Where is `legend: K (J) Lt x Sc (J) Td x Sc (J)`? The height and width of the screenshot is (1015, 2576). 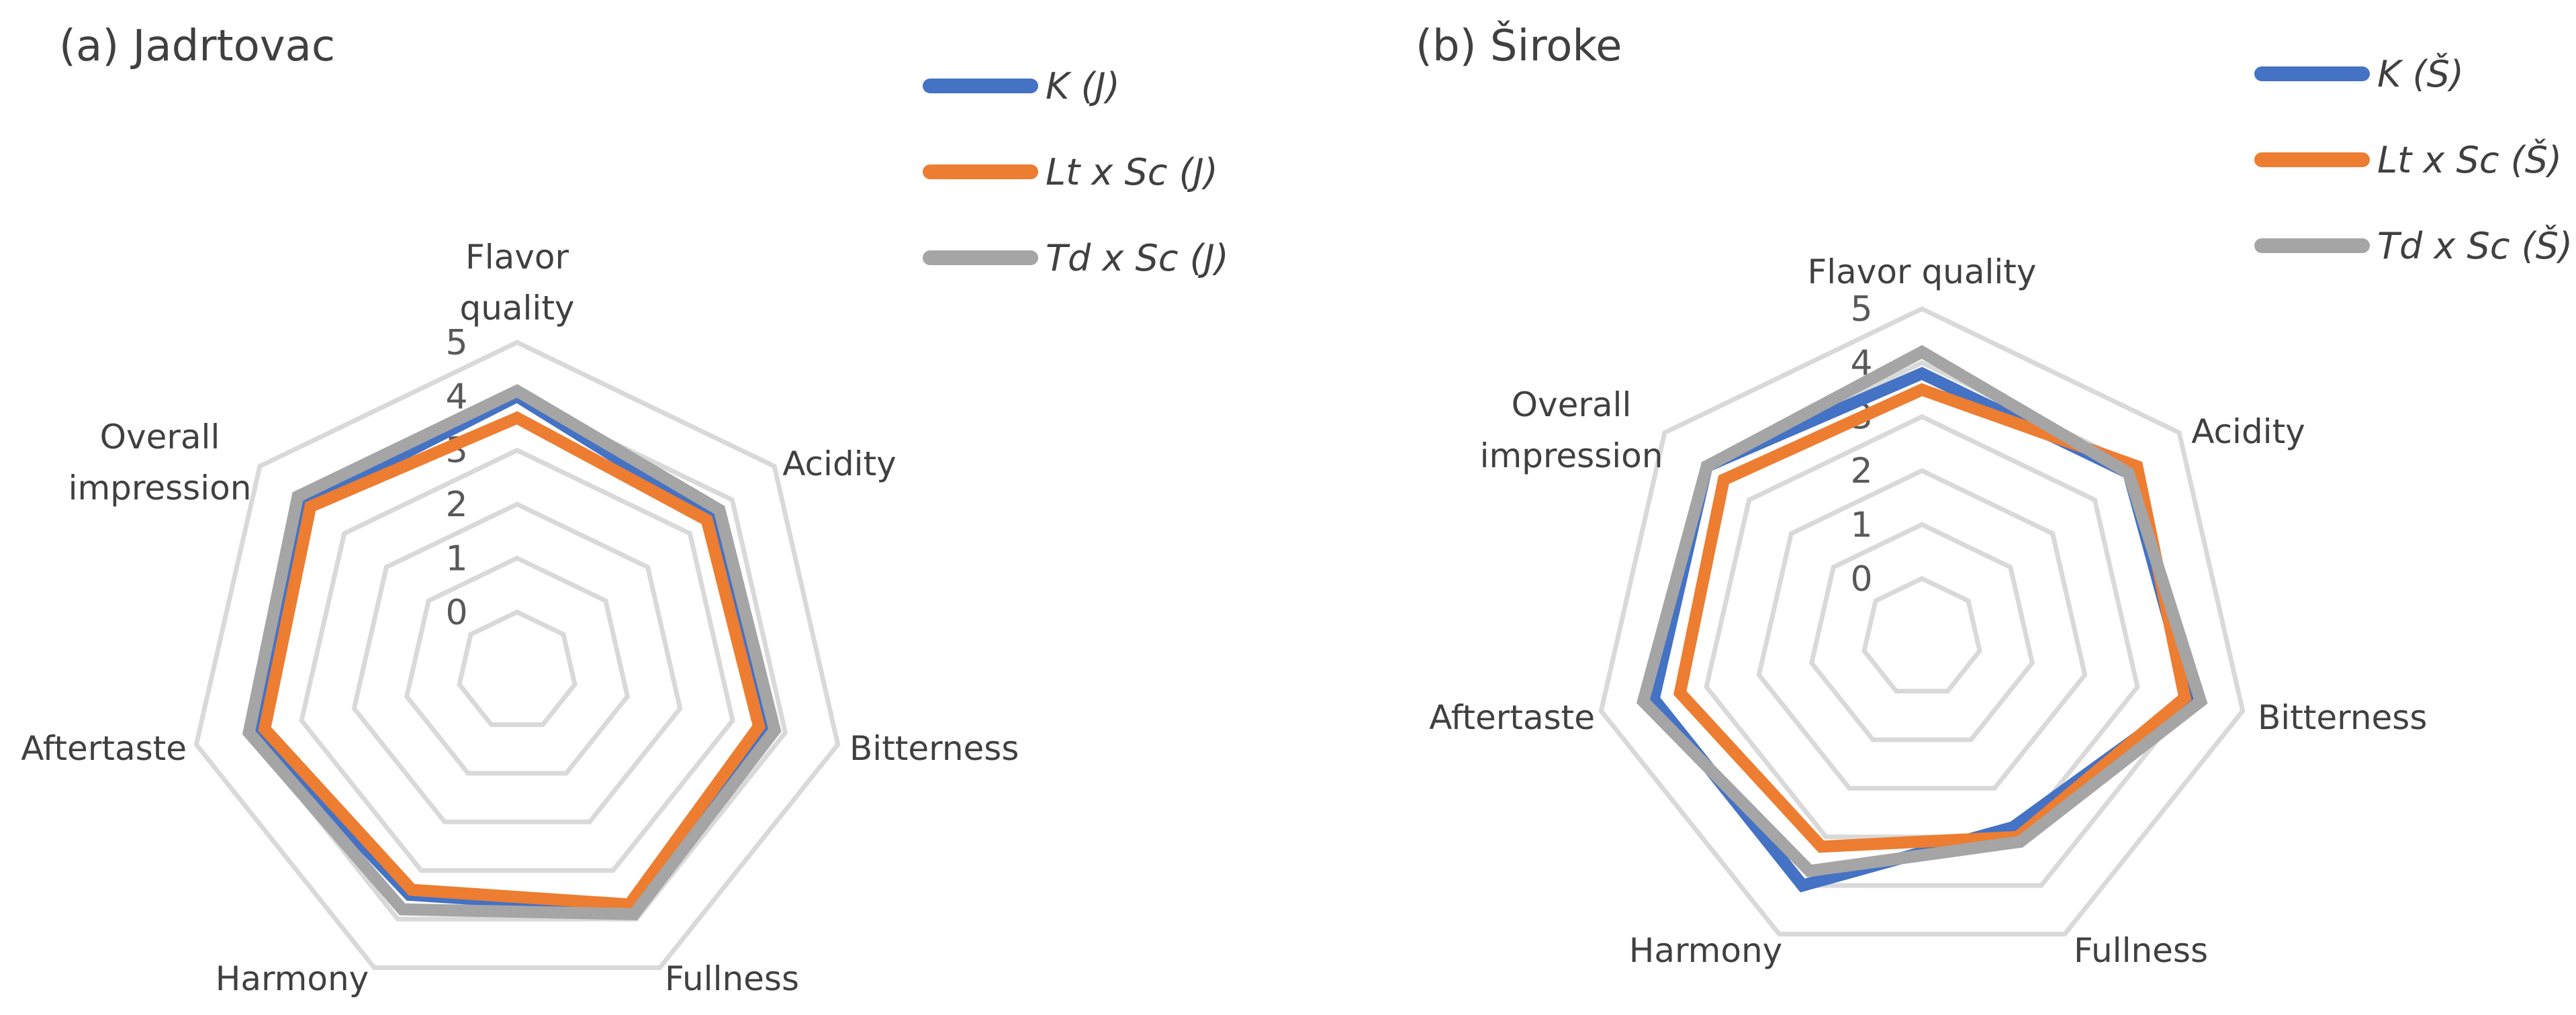
legend: K (J) Lt x Sc (J) Td x Sc (J) is located at coordinates (1076, 172).